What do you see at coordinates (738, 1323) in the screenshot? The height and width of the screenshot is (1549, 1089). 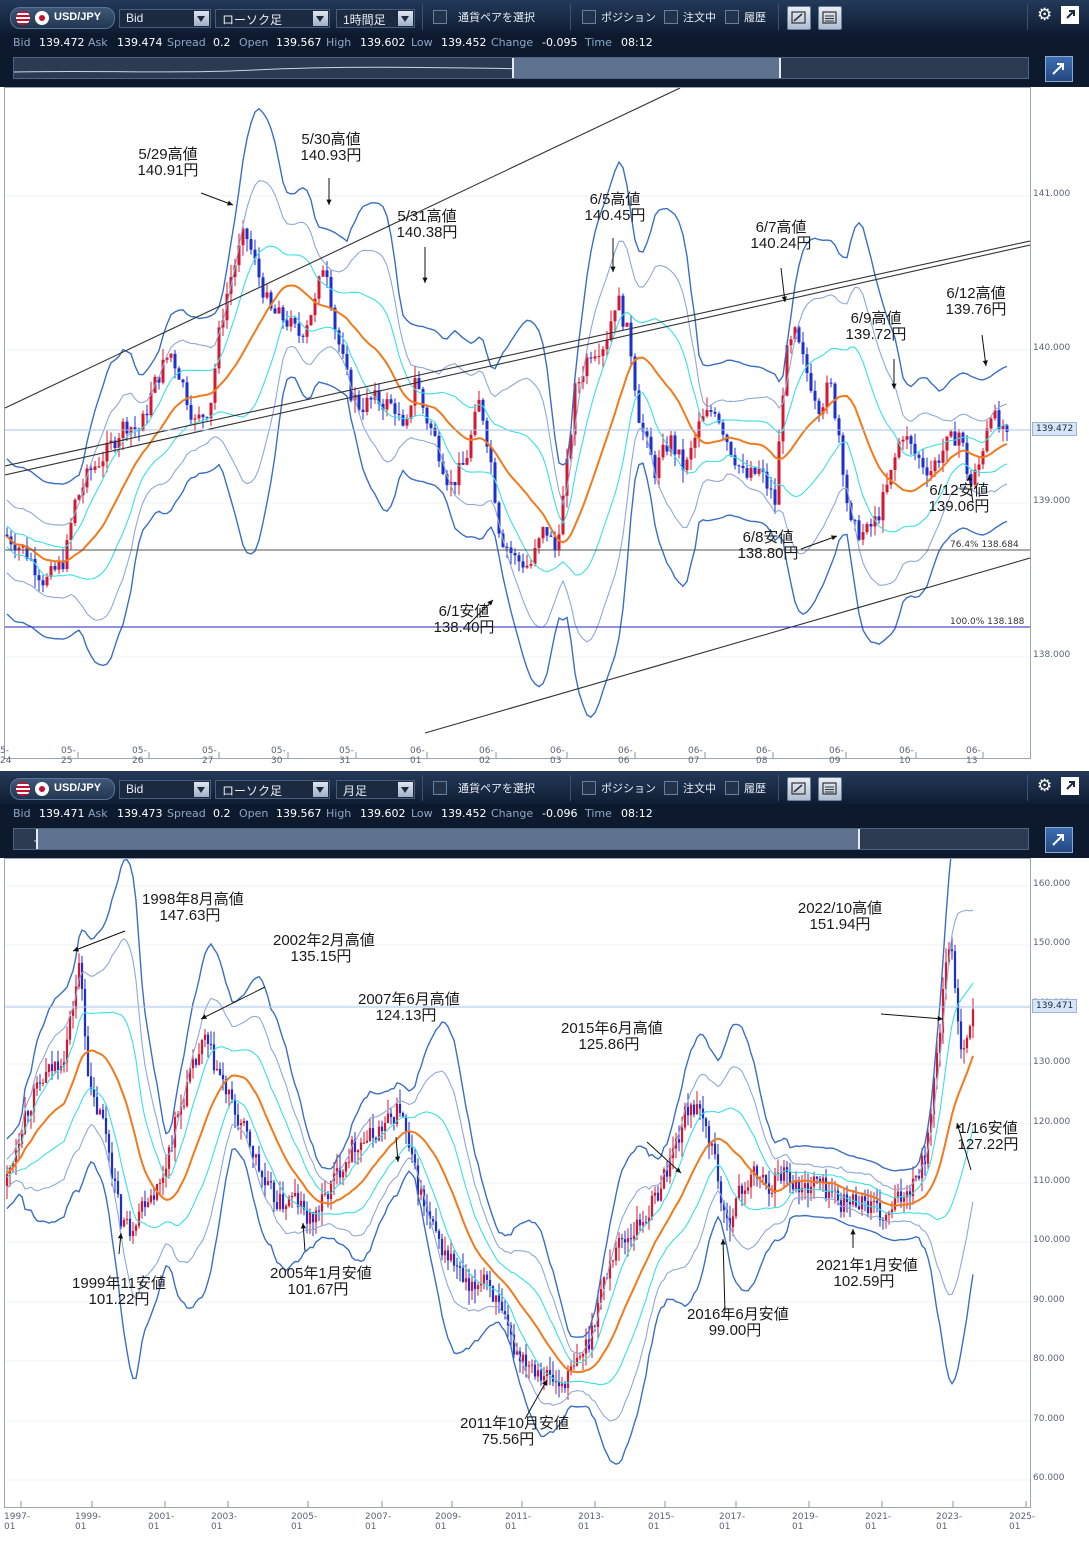 I see `annotation-label: 2016年6月安値 99.00円` at bounding box center [738, 1323].